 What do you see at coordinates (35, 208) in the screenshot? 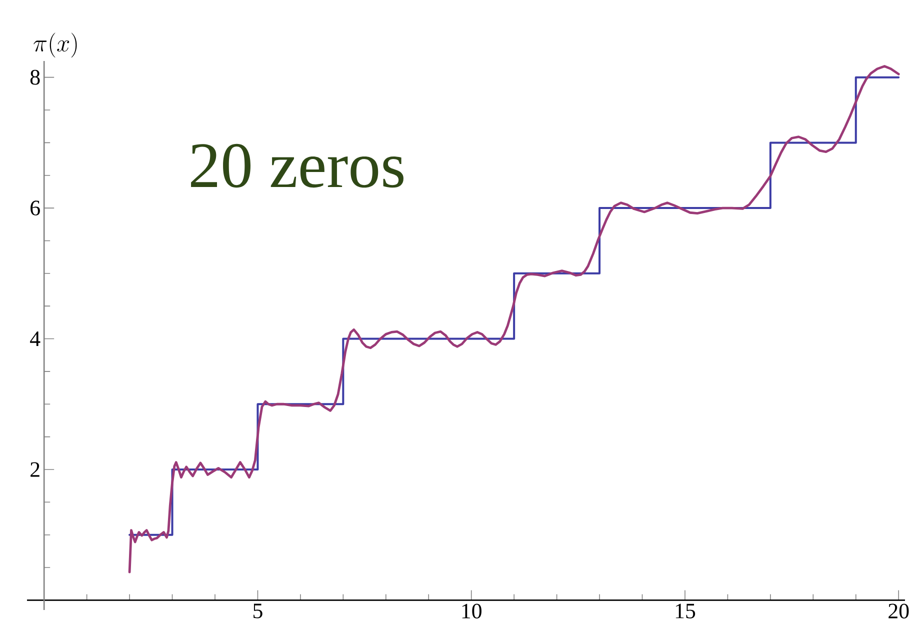
I see `y-tick-label: 6` at bounding box center [35, 208].